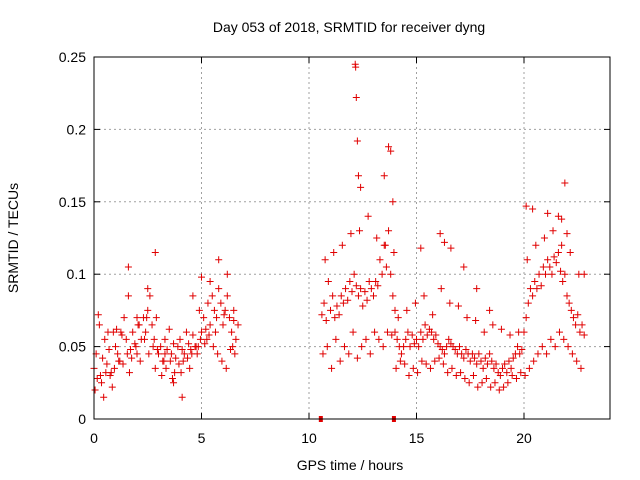 This screenshot has height=480, width=640. What do you see at coordinates (94, 438) in the screenshot?
I see `x-tick-label: 0` at bounding box center [94, 438].